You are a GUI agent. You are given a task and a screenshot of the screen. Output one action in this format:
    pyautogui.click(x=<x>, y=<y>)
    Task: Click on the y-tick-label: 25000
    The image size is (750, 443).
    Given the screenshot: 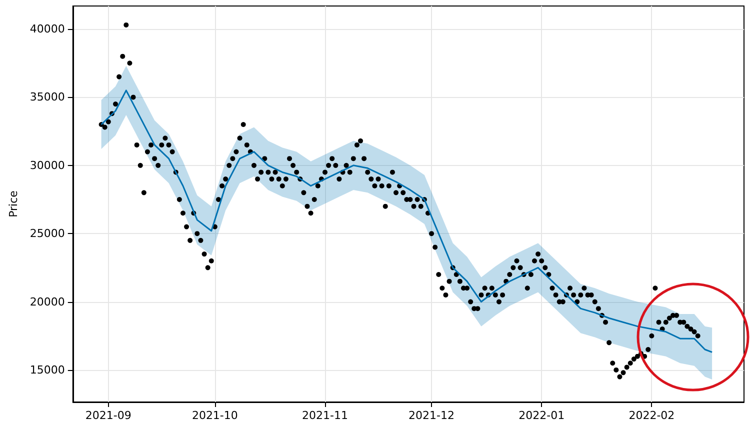 What is the action you would take?
    pyautogui.click(x=47, y=233)
    